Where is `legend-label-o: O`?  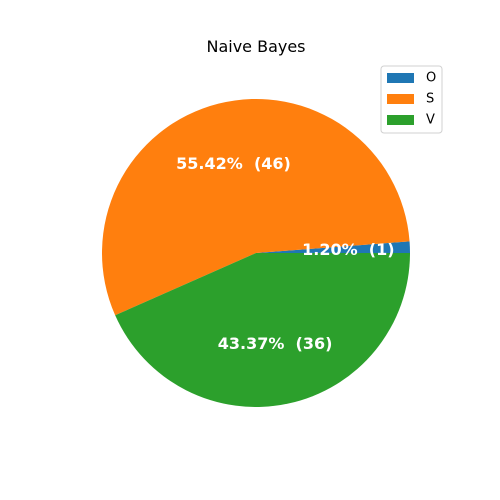 legend-label-o: O is located at coordinates (431, 78).